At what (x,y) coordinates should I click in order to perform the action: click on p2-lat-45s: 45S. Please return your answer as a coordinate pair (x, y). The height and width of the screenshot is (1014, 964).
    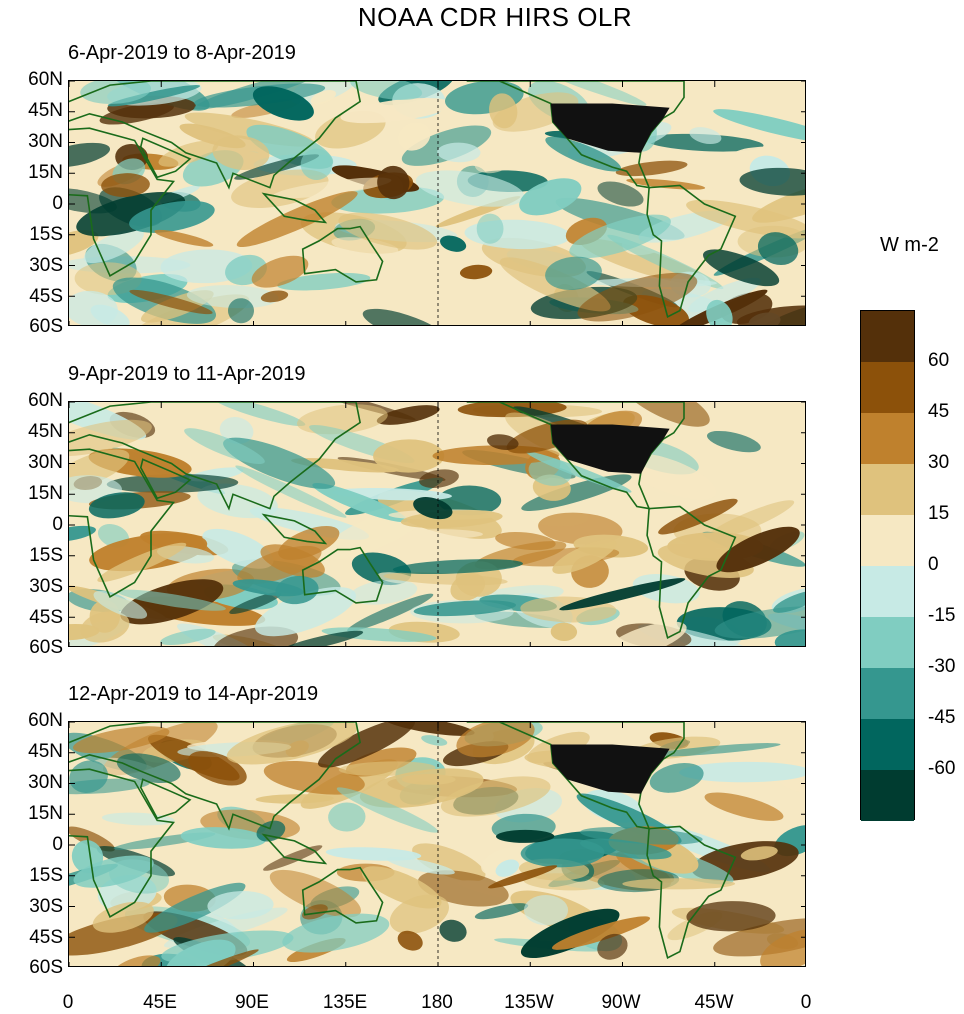
    Looking at the image, I should click on (46, 617).